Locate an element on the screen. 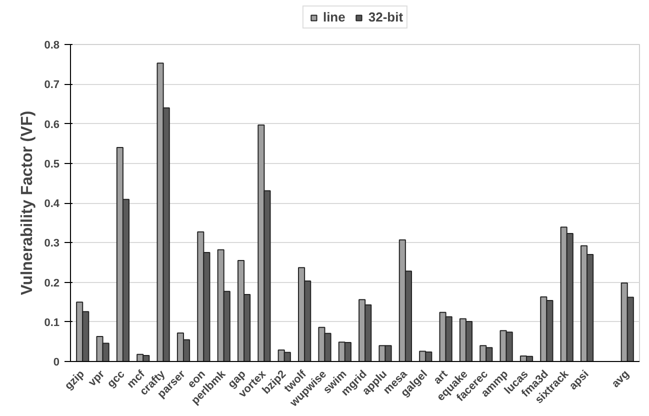 This screenshot has height=416, width=649. legend-label: 32-bit is located at coordinates (386, 17).